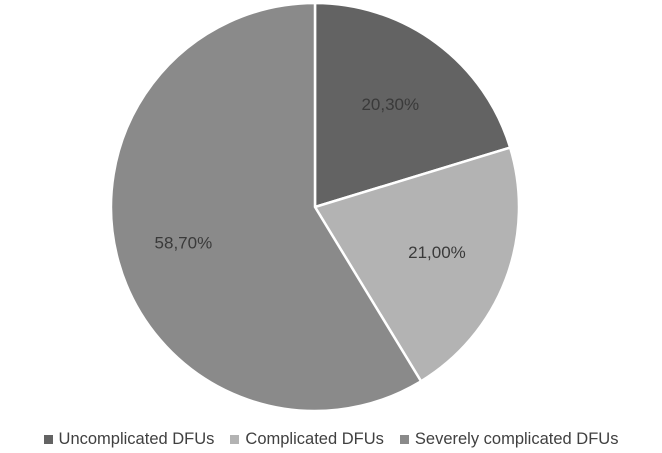  I want to click on legend-label-severely-complicated: Severely complicated DFUs, so click(516, 438).